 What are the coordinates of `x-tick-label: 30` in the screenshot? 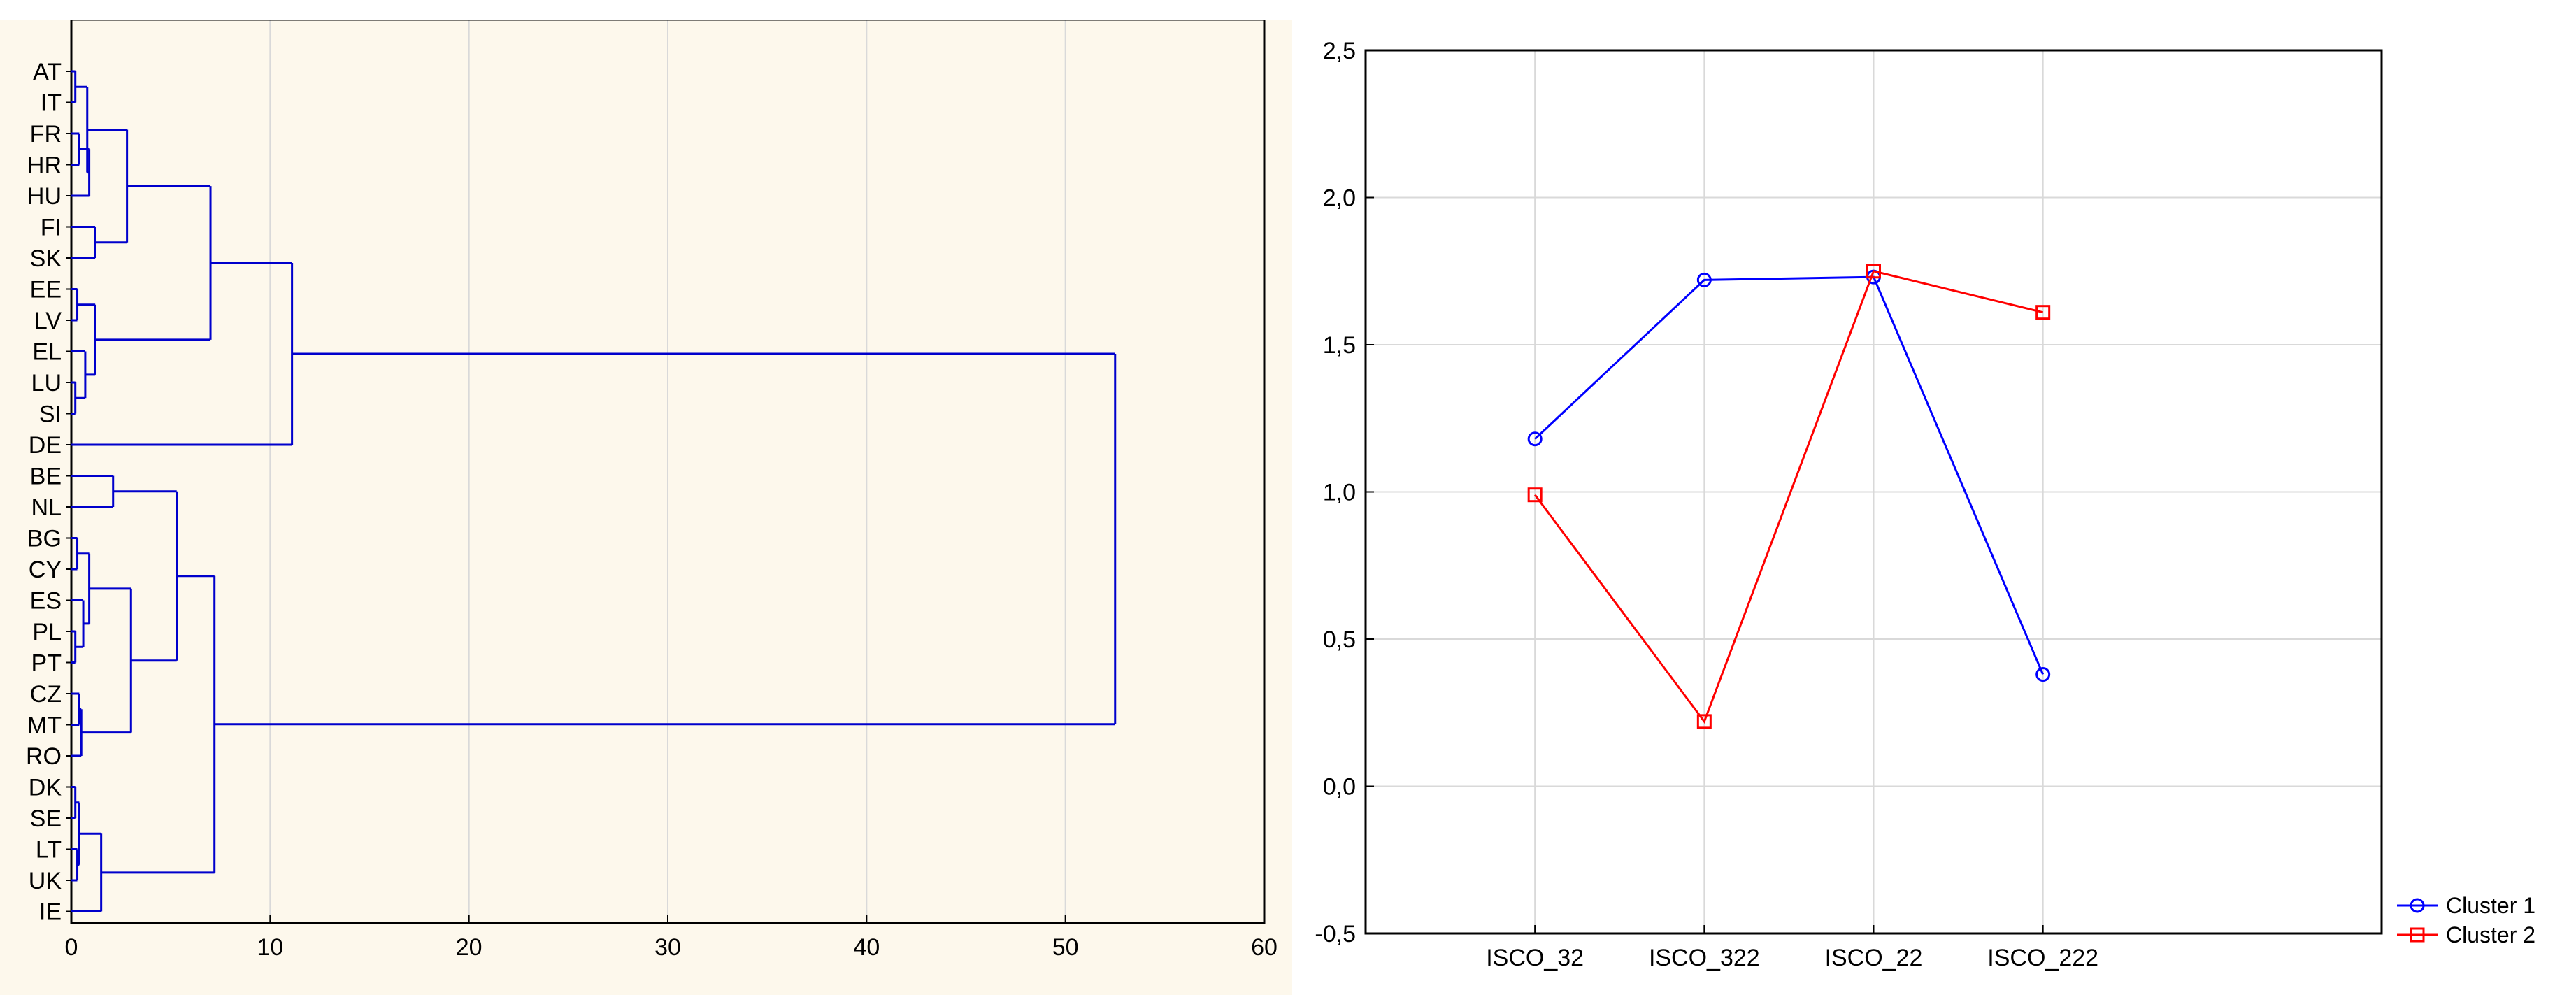 It's located at (667, 948).